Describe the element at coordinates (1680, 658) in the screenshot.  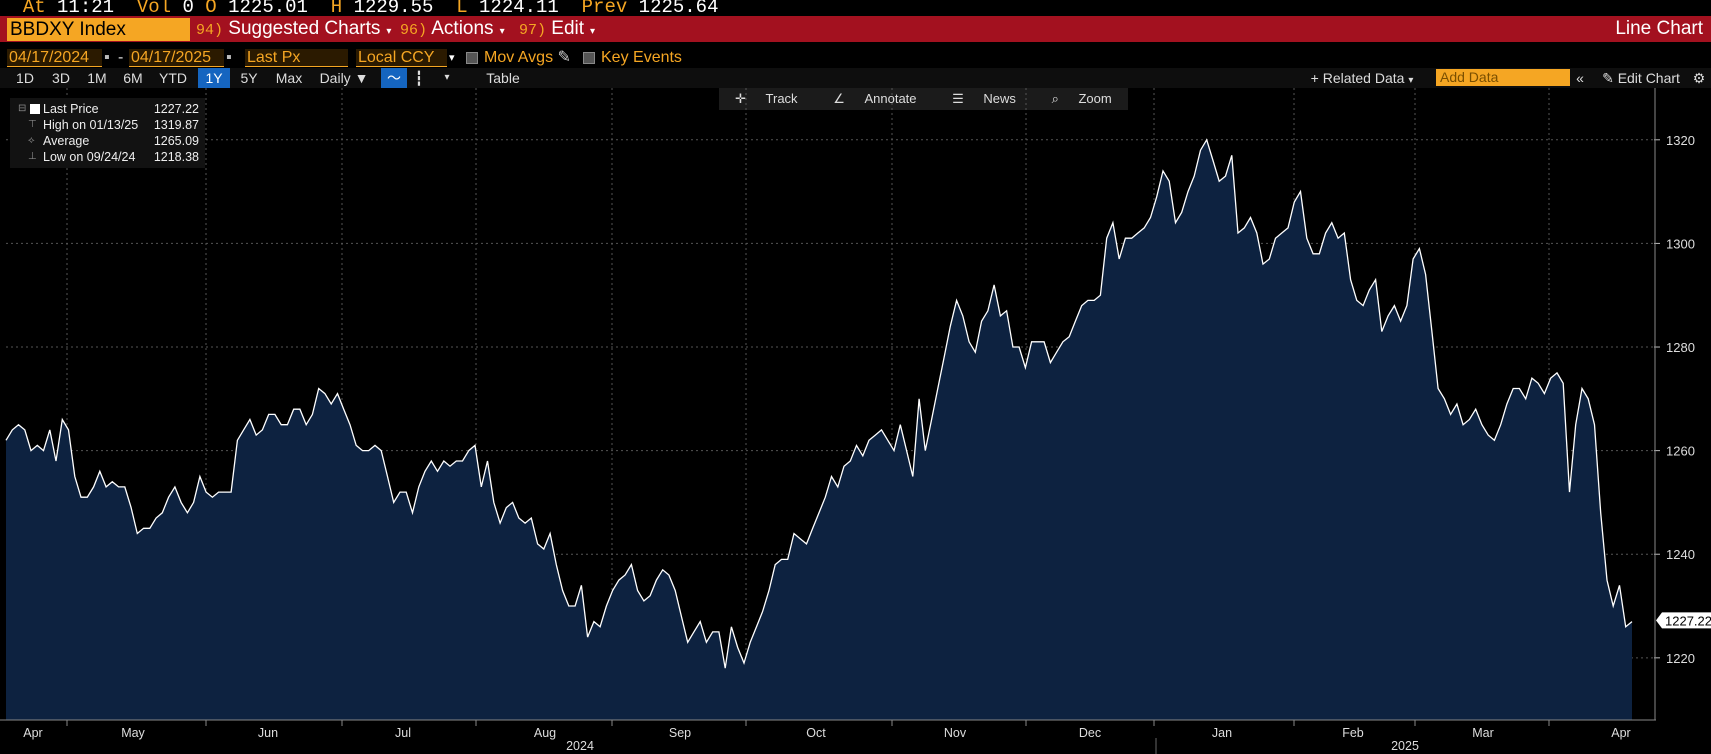
I see `y-tick-label: 1220` at that location.